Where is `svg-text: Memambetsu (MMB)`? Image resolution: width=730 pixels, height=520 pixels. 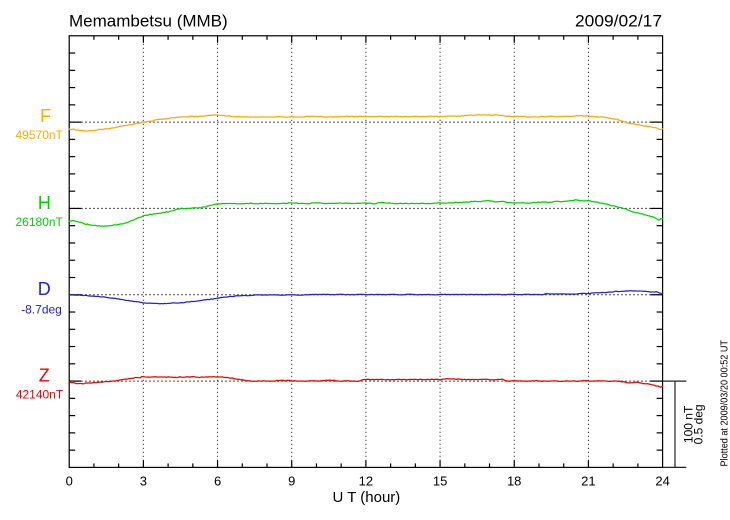 svg-text: Memambetsu (MMB) is located at coordinates (148, 21).